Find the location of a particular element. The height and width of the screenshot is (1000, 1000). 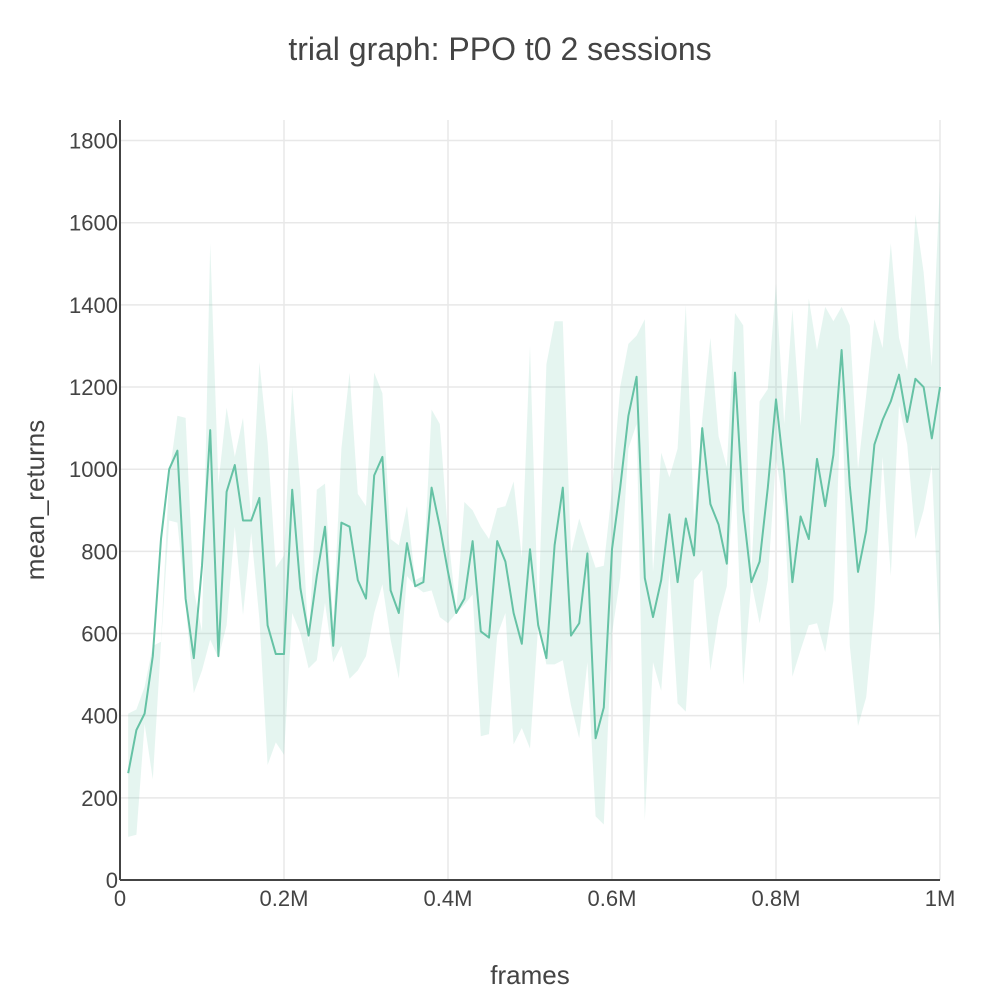

y-tick-label: 200 is located at coordinates (99, 798).